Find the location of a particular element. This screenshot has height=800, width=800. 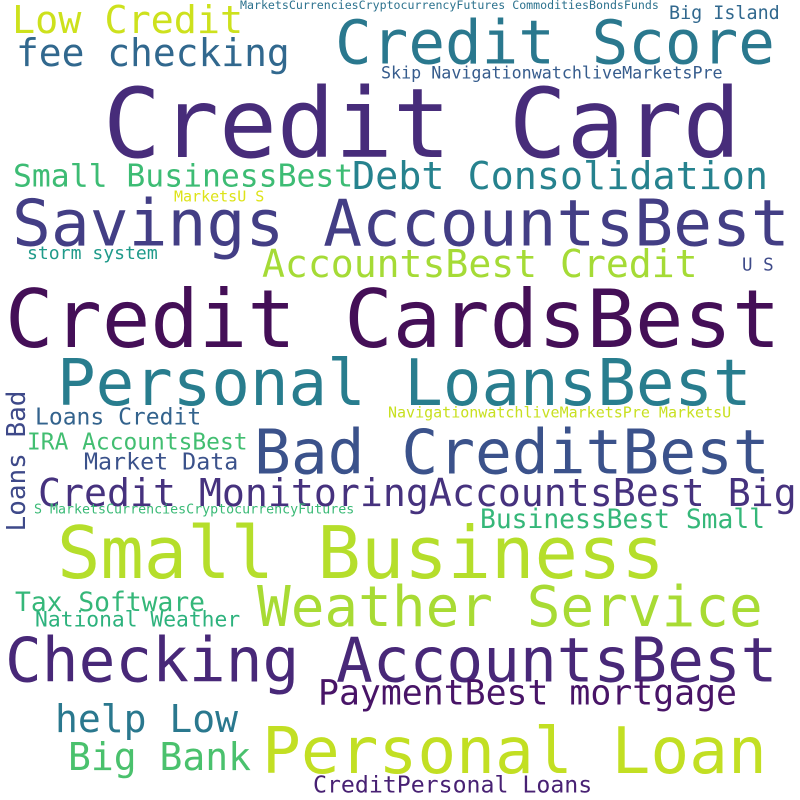

word-big-island: Big Island is located at coordinates (724, 13).